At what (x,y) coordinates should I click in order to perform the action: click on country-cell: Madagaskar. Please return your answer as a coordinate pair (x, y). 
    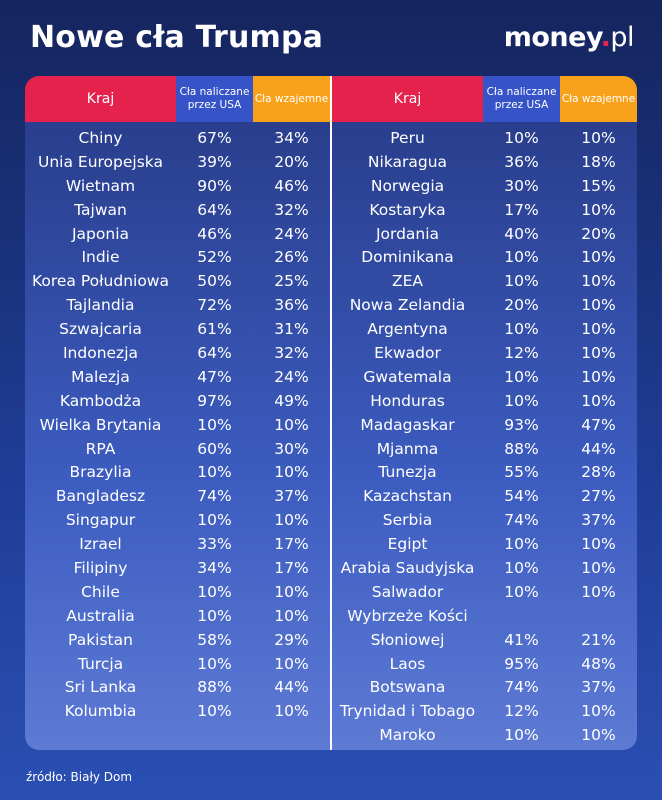
    Looking at the image, I should click on (407, 424).